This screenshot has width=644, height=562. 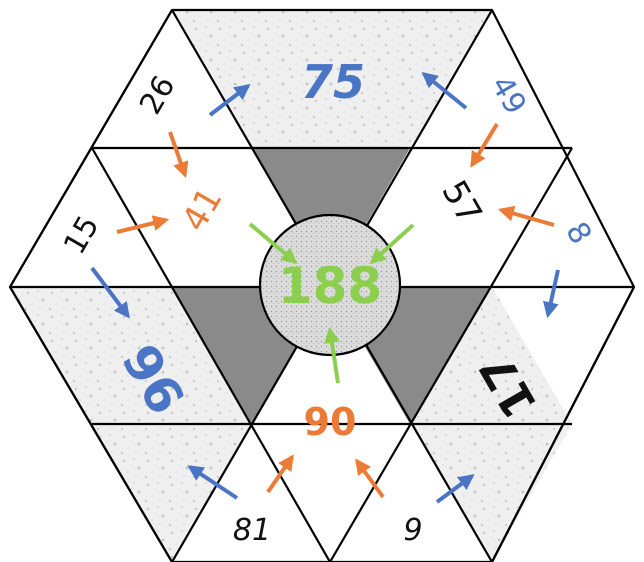 I want to click on number-top-left-outer: 26, so click(x=157, y=95).